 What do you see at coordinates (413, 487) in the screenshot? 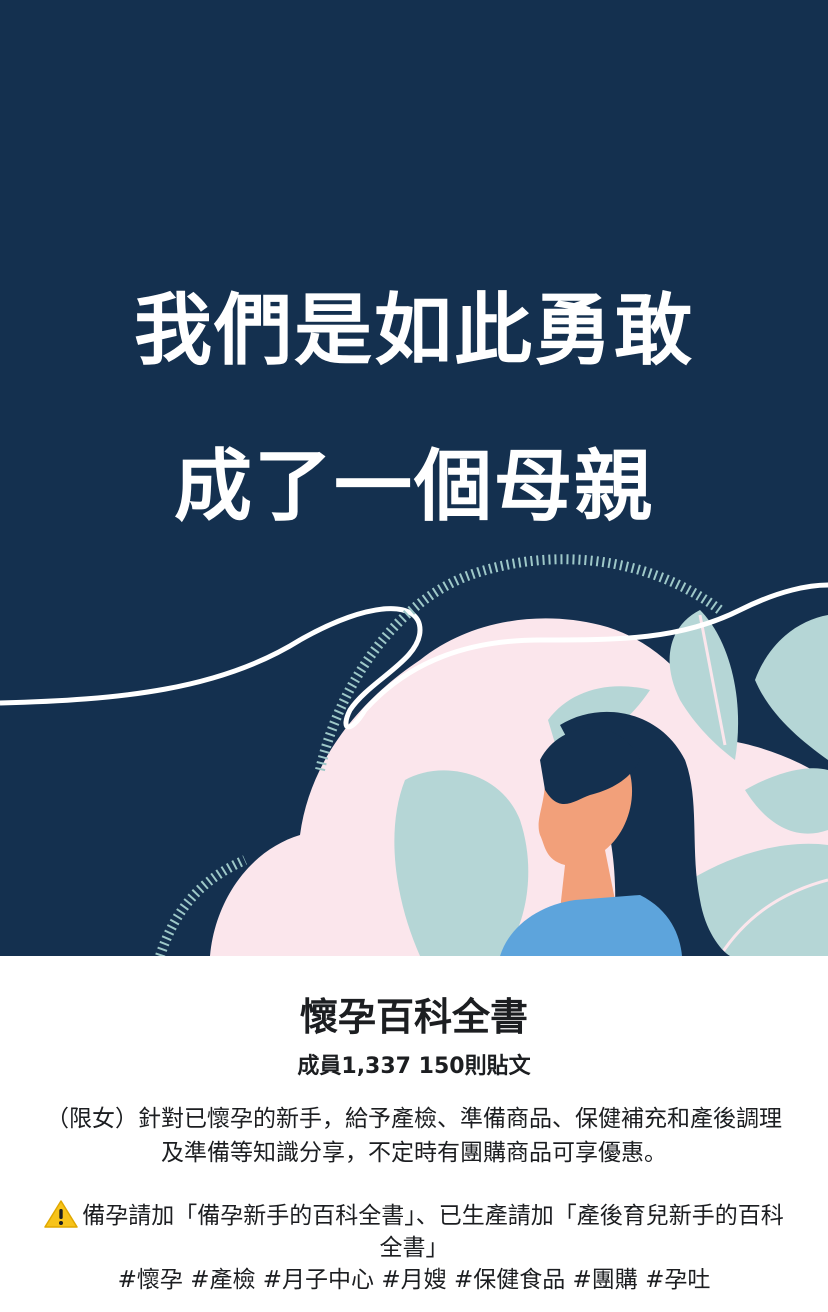
I see `cover-headline-line2: 成了一個母親` at bounding box center [413, 487].